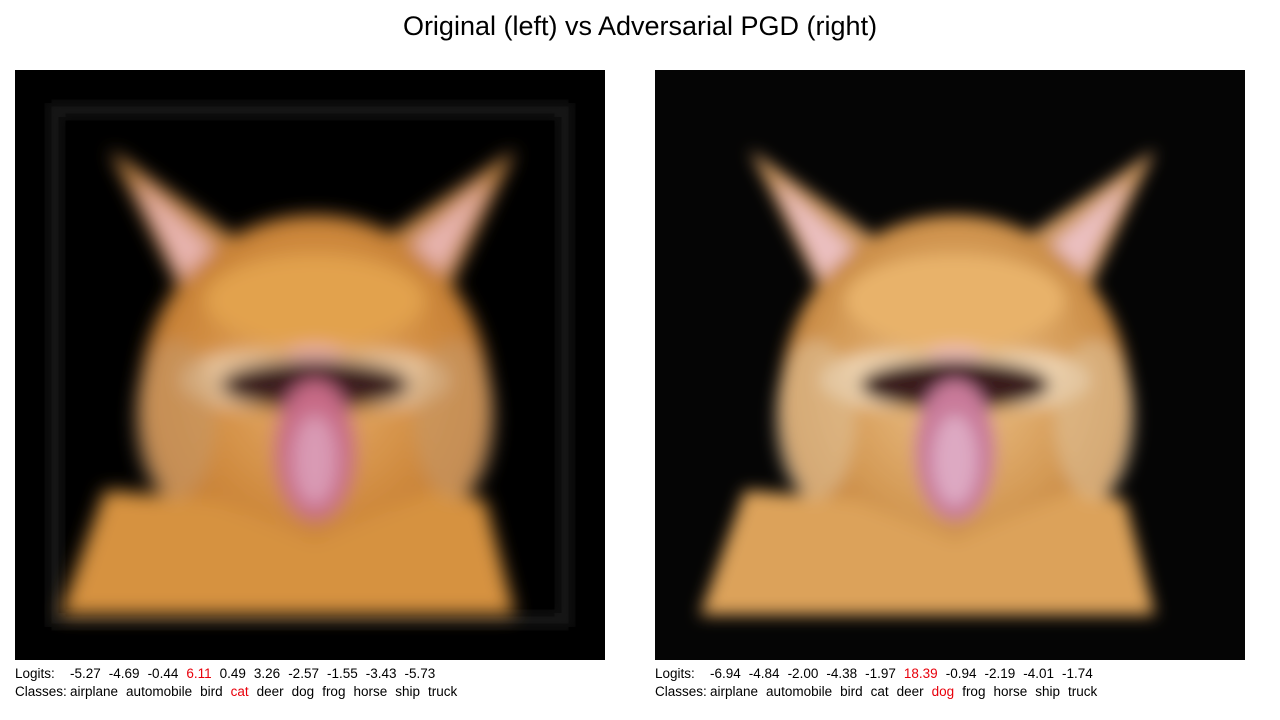  What do you see at coordinates (232, 673) in the screenshot?
I see `logit-deer: 0.49` at bounding box center [232, 673].